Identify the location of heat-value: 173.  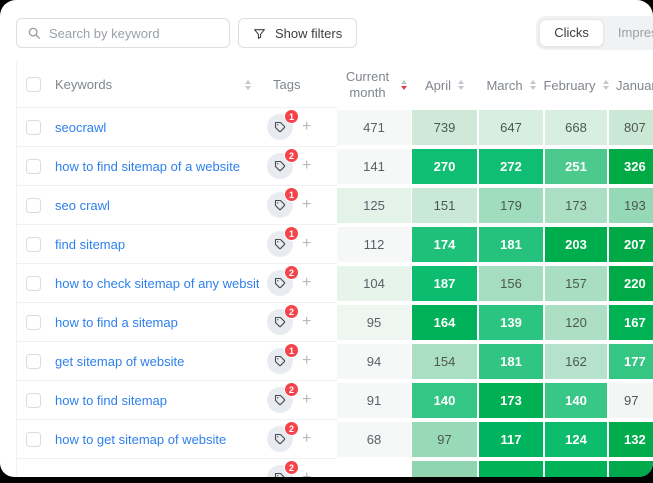
(511, 400).